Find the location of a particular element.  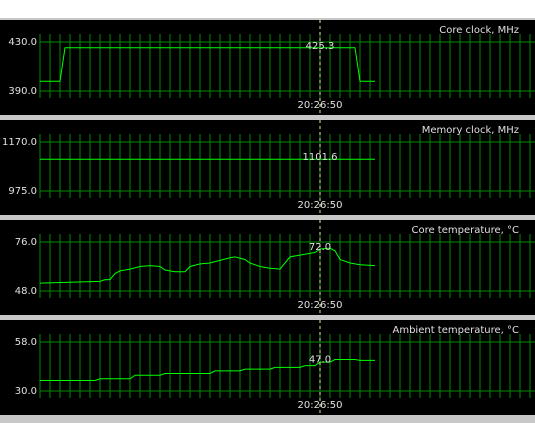

y-tick-label: 58.0 is located at coordinates (26, 342).